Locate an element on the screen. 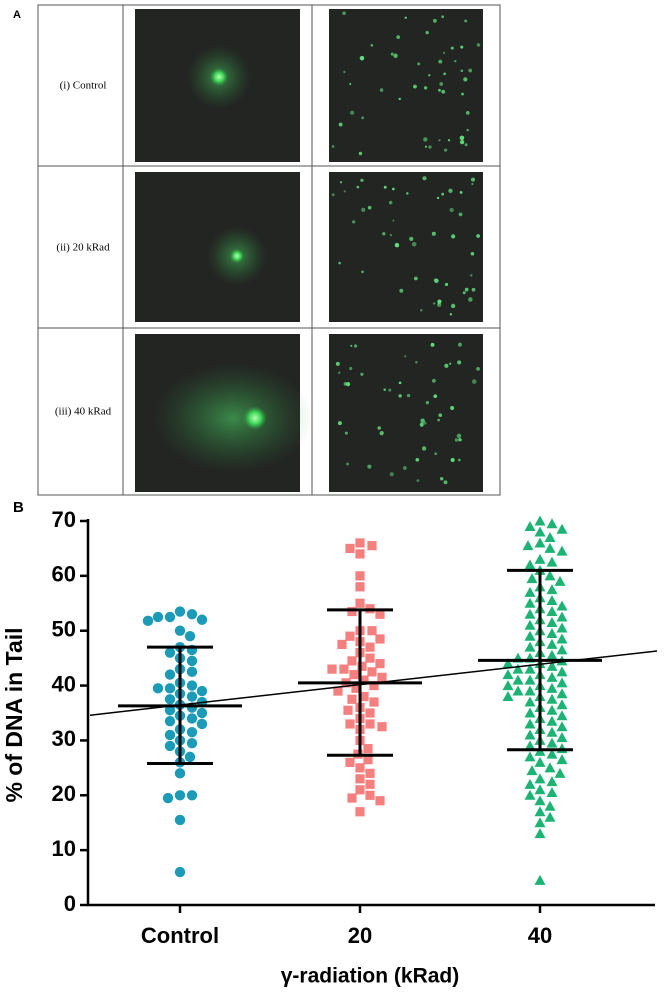 This screenshot has height=1008, width=666. row-label: (iii) 40 kRad is located at coordinates (83, 412).